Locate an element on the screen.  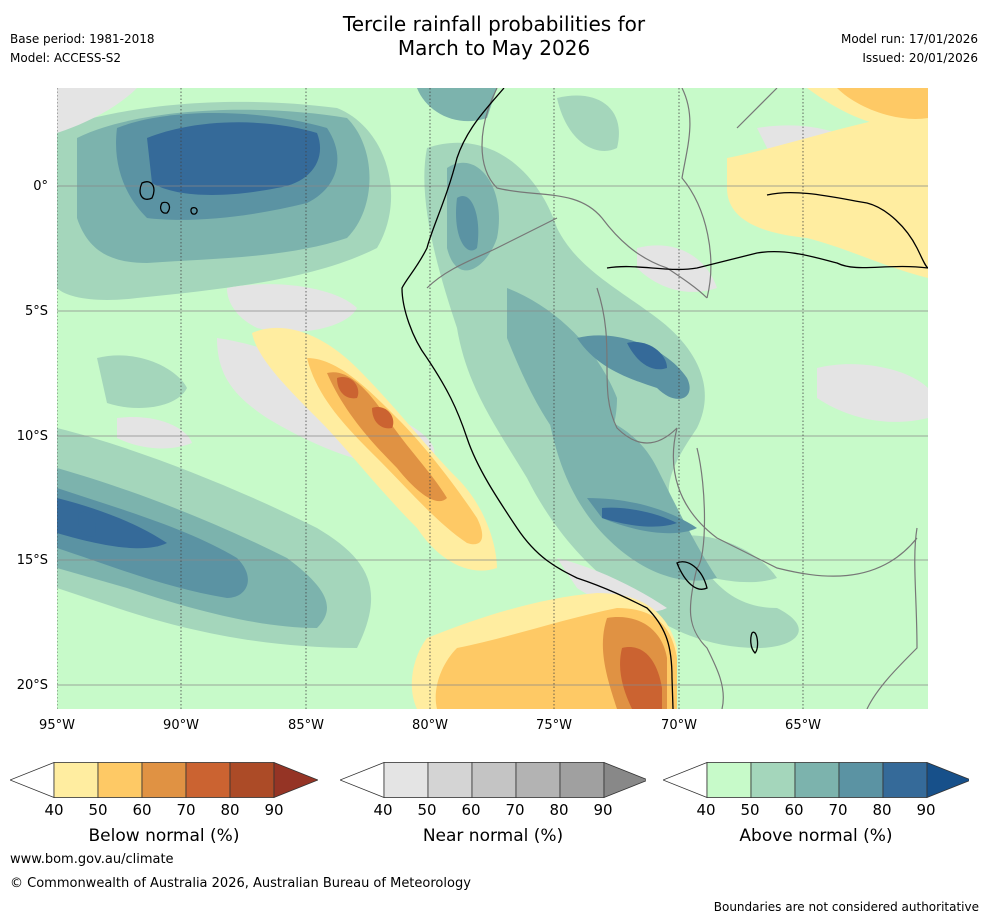
lon-label-85w: 85°W is located at coordinates (306, 725).